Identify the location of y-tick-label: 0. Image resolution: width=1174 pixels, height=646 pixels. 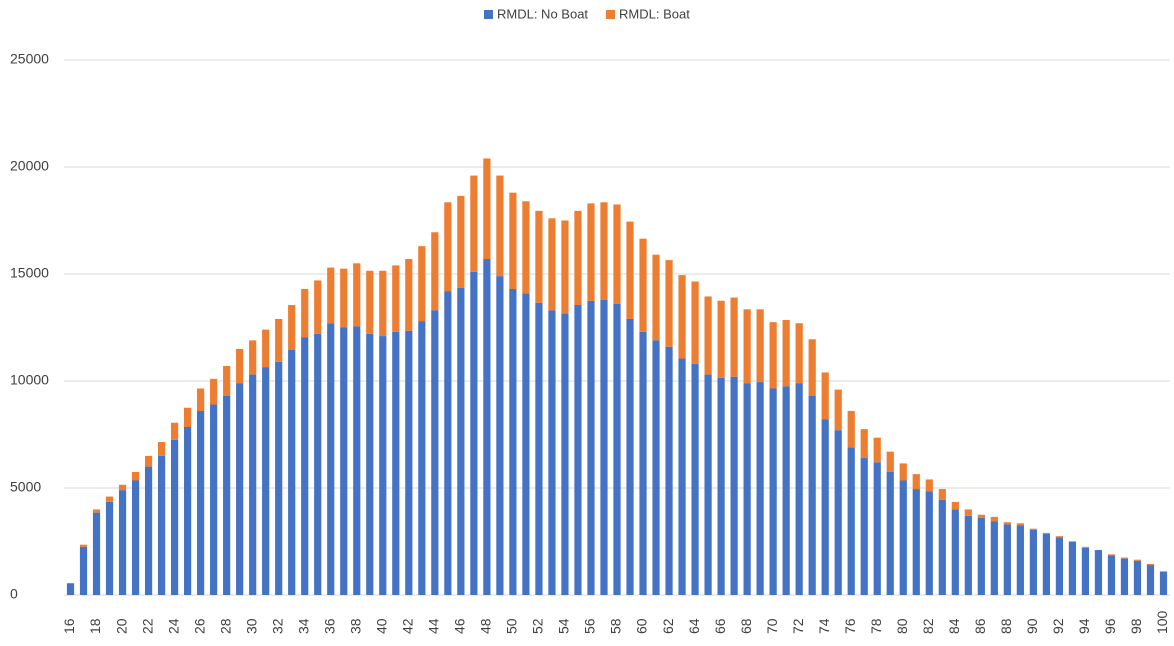
(14, 594).